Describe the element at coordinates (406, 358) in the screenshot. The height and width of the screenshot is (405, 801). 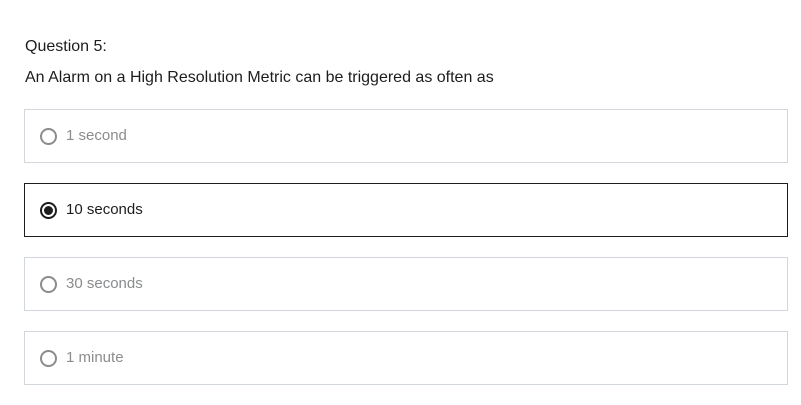
I see `answer-option-4: 1 minute` at that location.